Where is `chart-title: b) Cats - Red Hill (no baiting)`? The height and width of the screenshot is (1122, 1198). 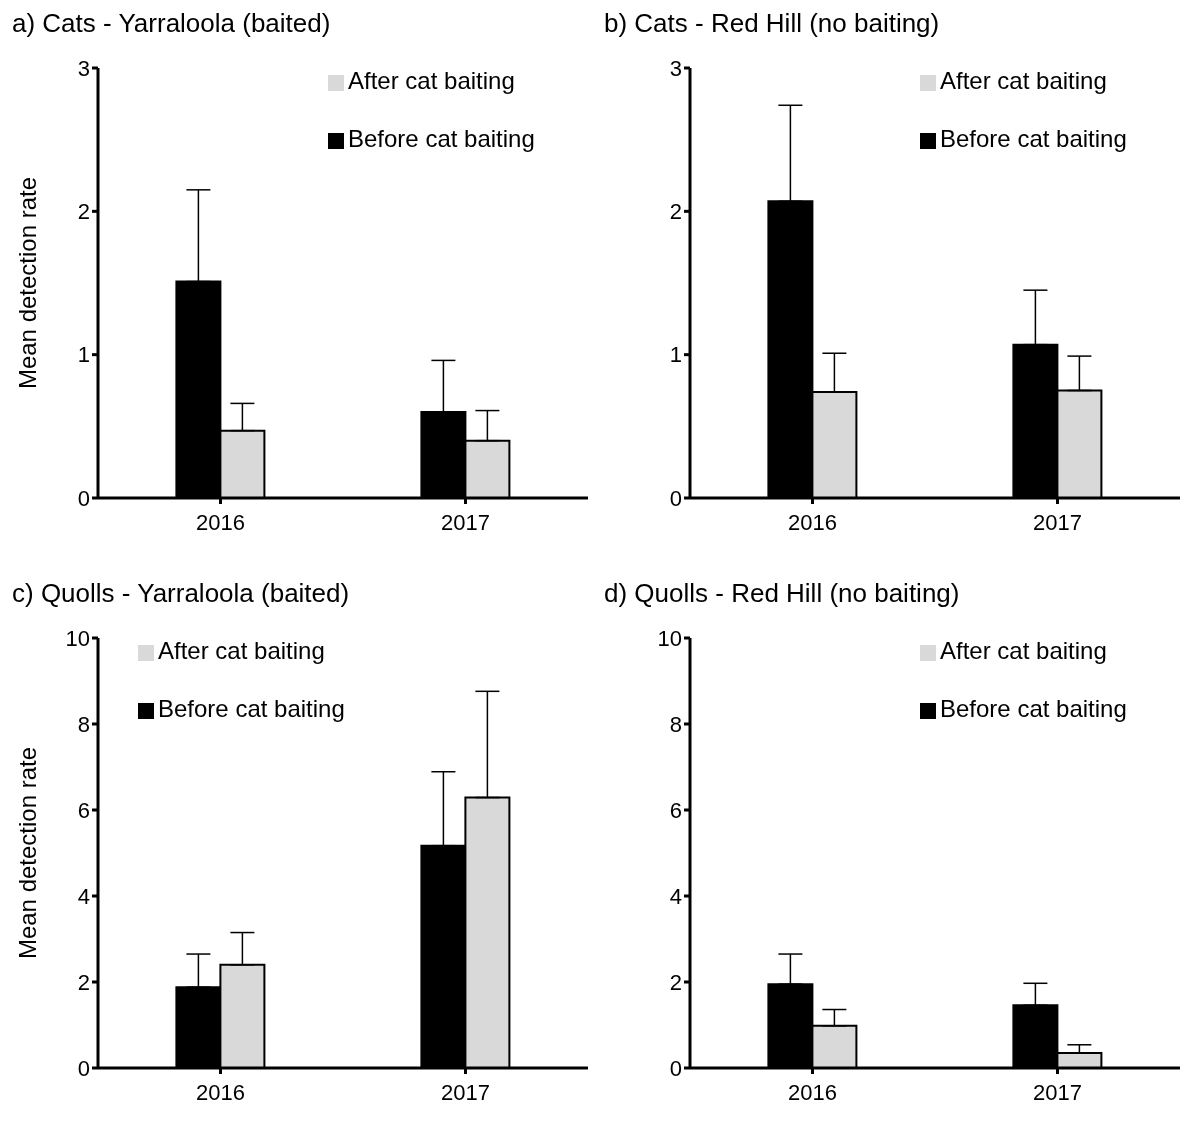
chart-title: b) Cats - Red Hill (no baiting) is located at coordinates (772, 24).